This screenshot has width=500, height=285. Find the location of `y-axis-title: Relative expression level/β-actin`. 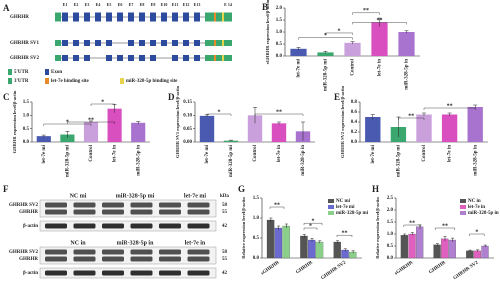

y-axis-title: Relative expression level/β-actin is located at coordinates (377, 228).